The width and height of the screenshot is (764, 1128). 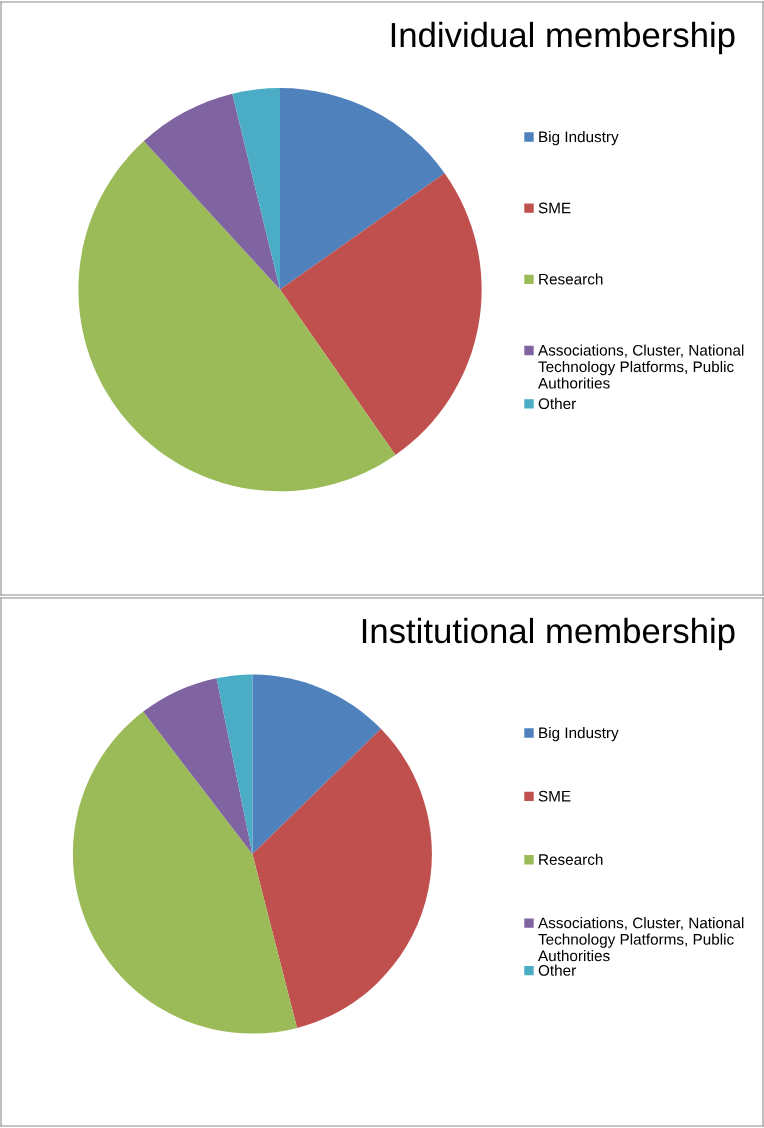 What do you see at coordinates (563, 38) in the screenshot?
I see `chart-title: Individual membership` at bounding box center [563, 38].